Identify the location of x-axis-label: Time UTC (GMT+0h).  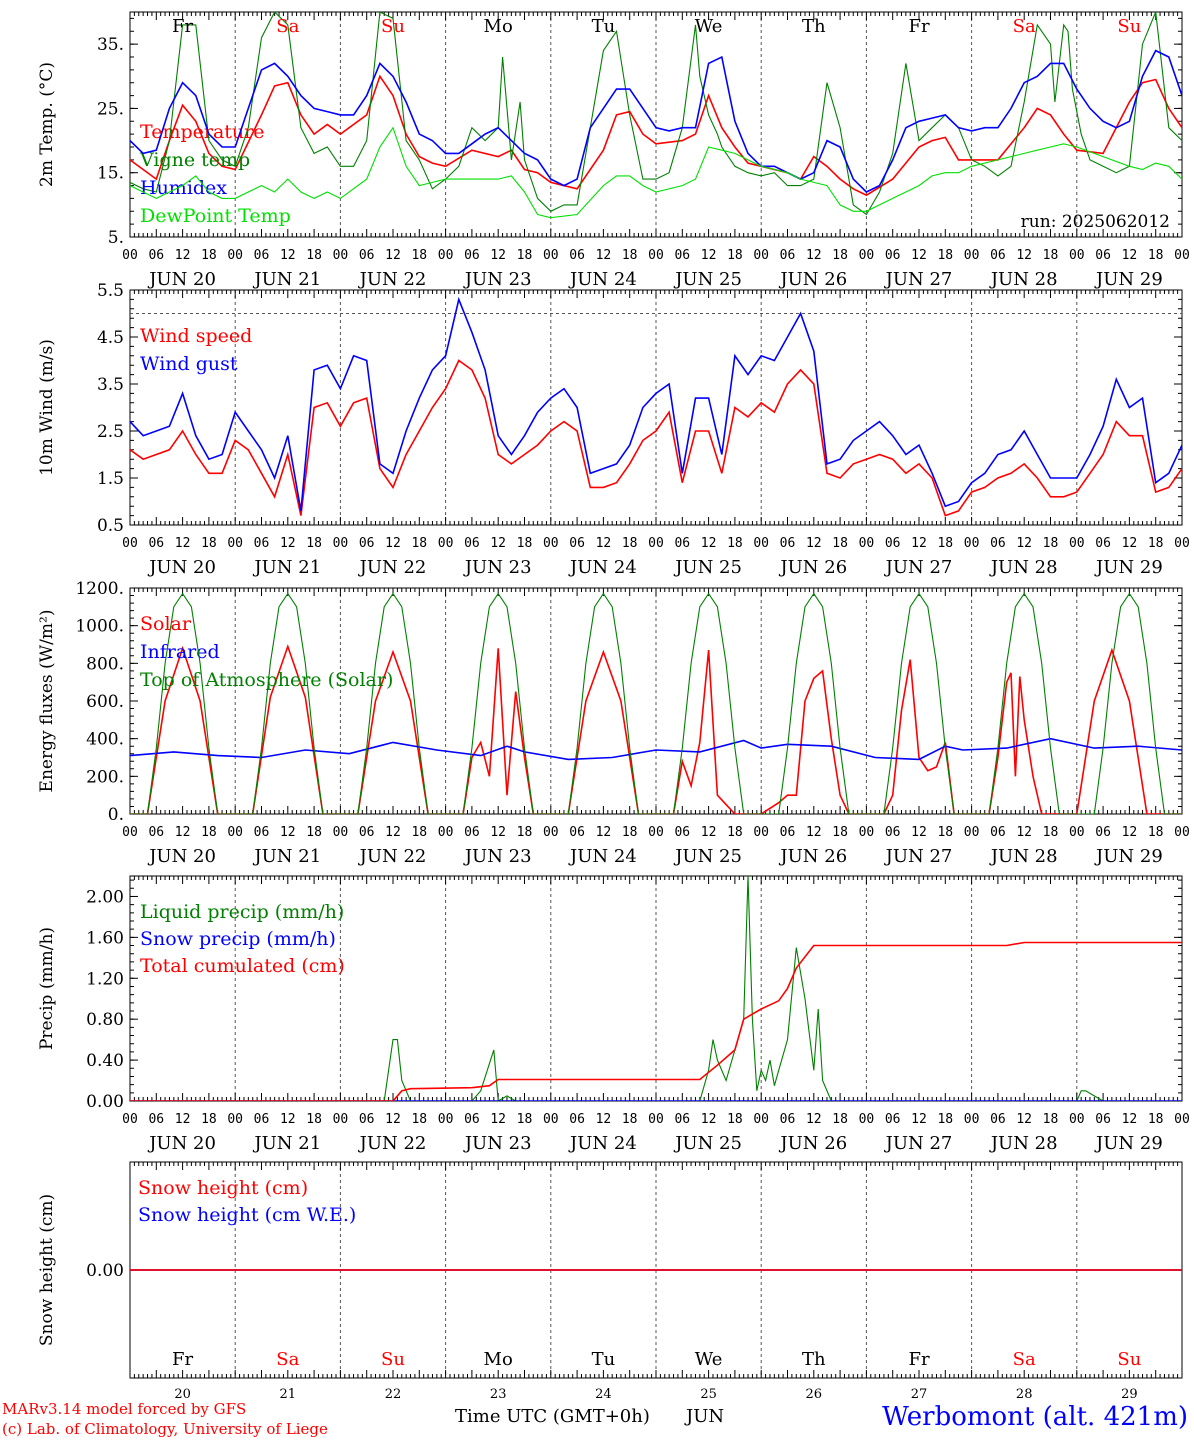
(552, 1416).